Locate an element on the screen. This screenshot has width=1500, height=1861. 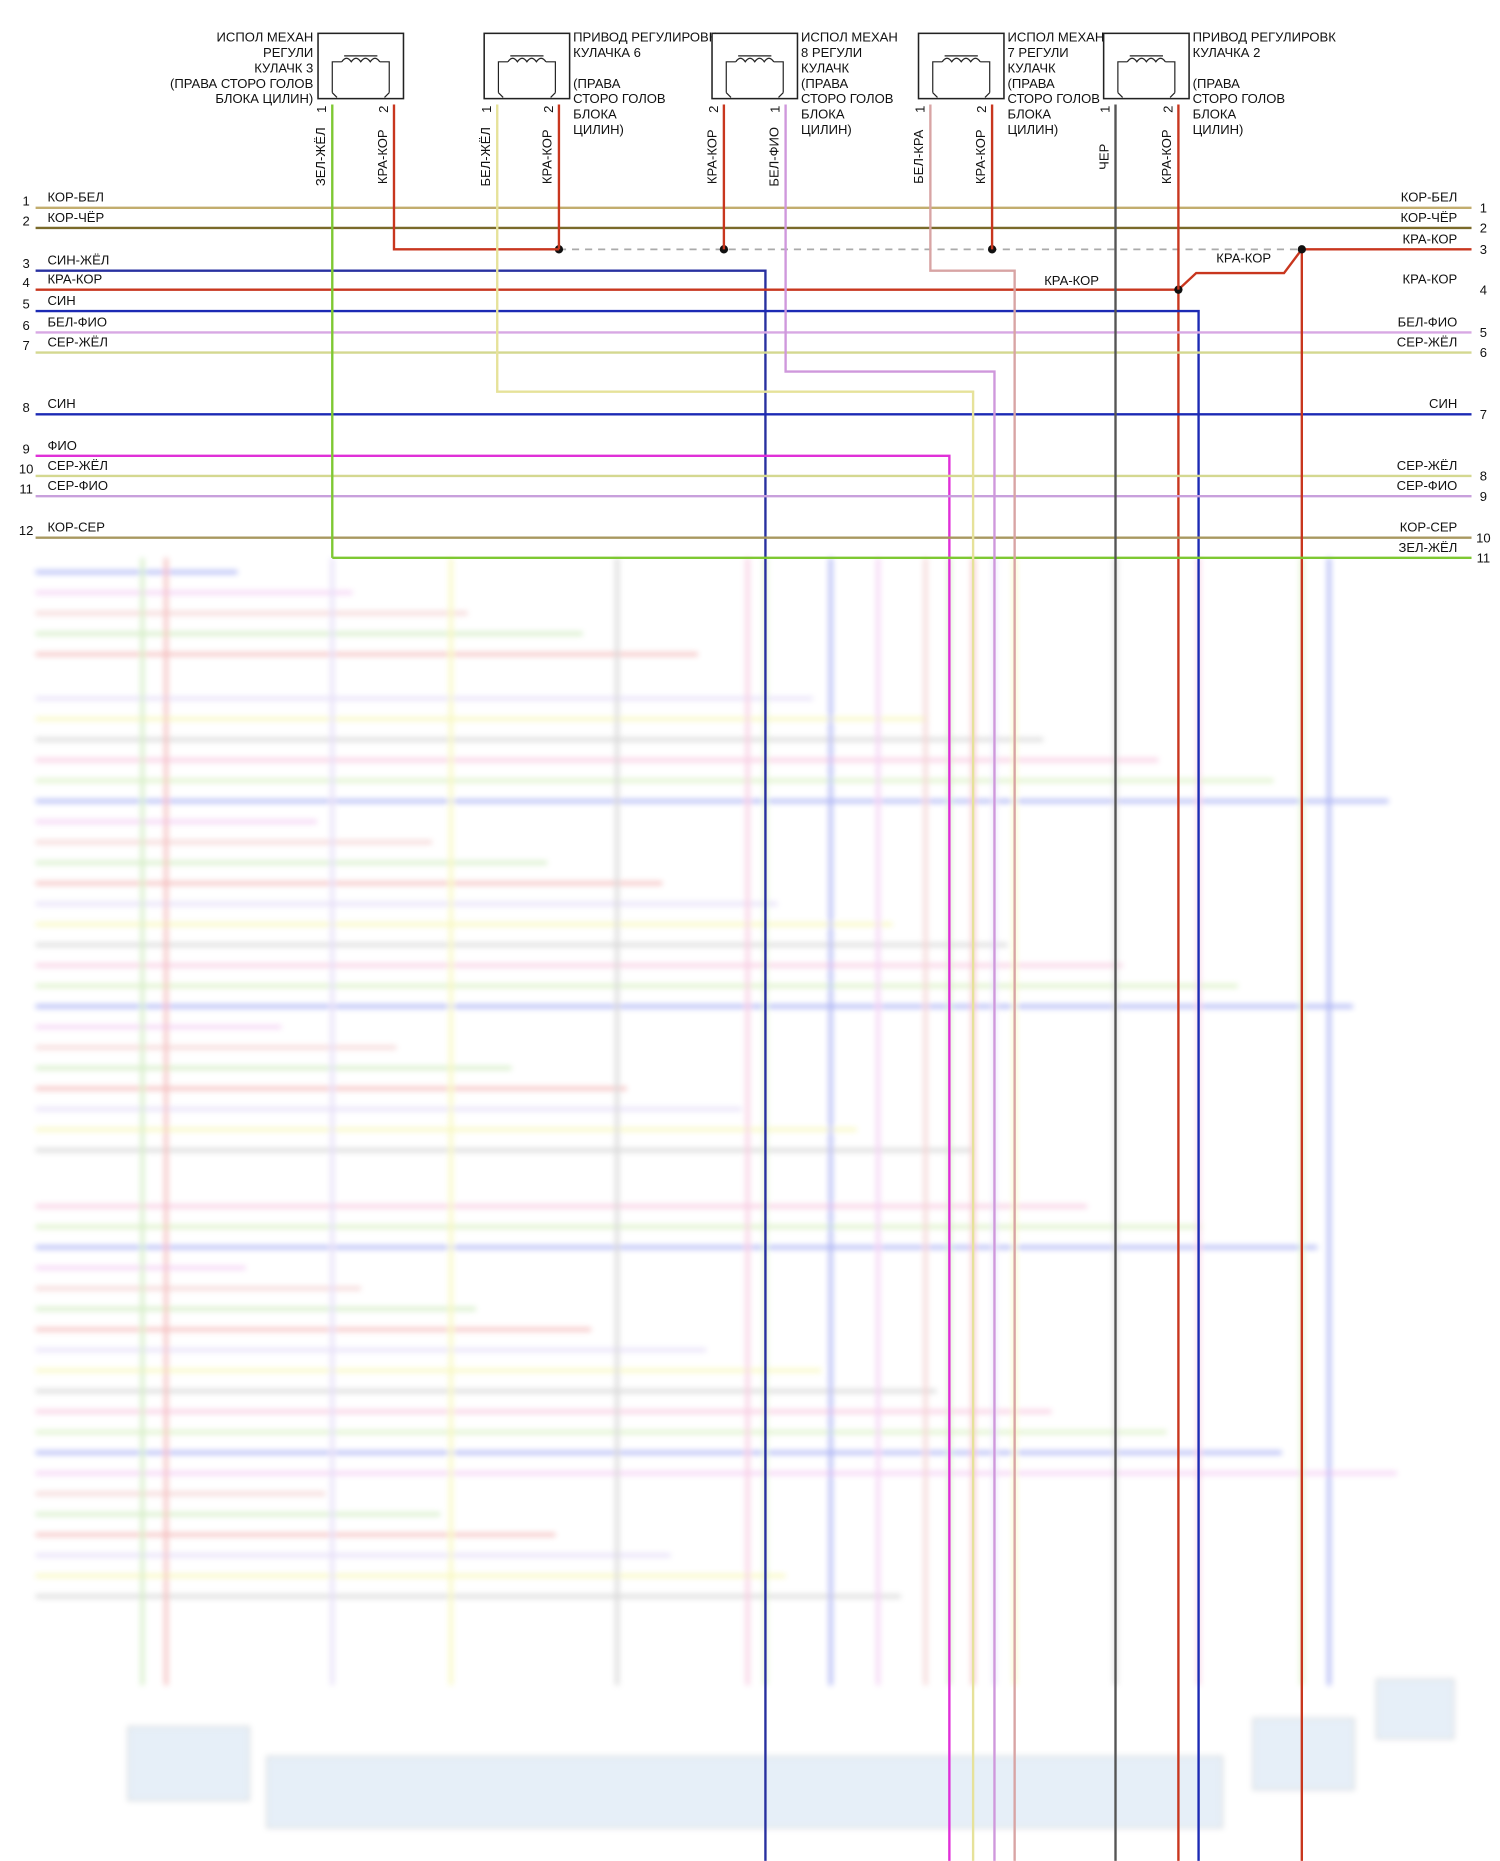
row-label: СИН-ЖЁЛ is located at coordinates (78, 260).